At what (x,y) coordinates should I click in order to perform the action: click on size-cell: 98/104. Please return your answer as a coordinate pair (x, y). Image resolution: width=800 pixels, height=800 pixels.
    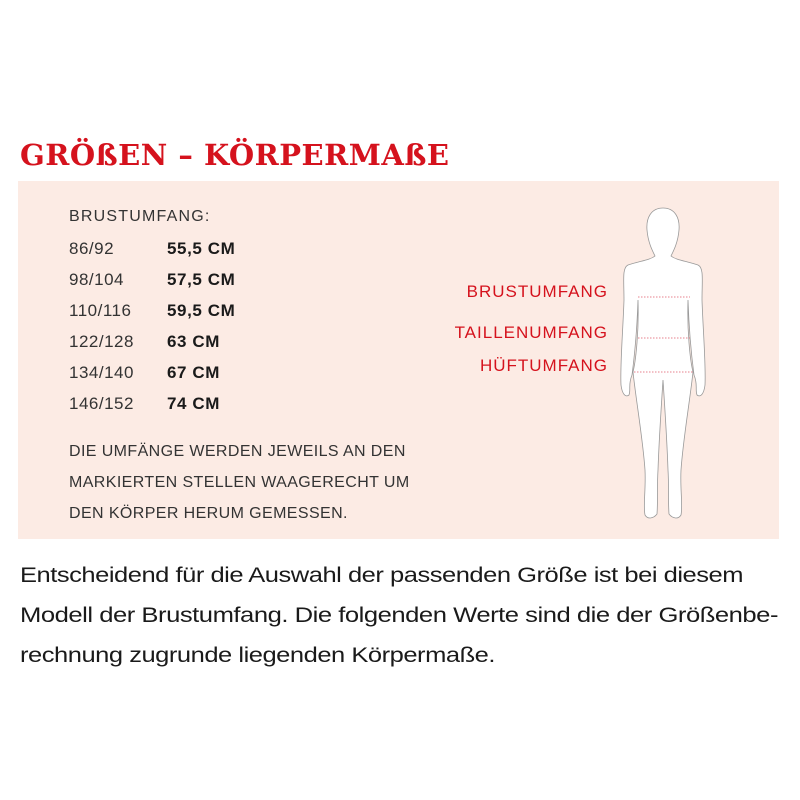
    Looking at the image, I should click on (96, 279).